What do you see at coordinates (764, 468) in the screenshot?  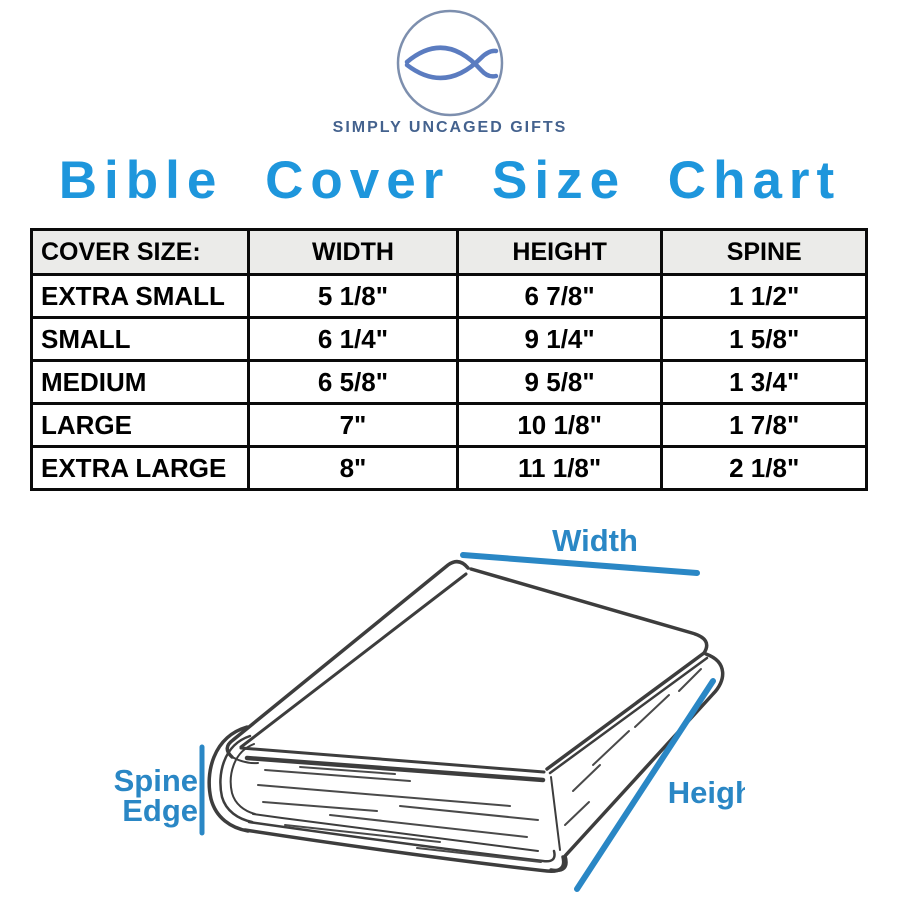 I see `cell-spine: 2 1/8"` at bounding box center [764, 468].